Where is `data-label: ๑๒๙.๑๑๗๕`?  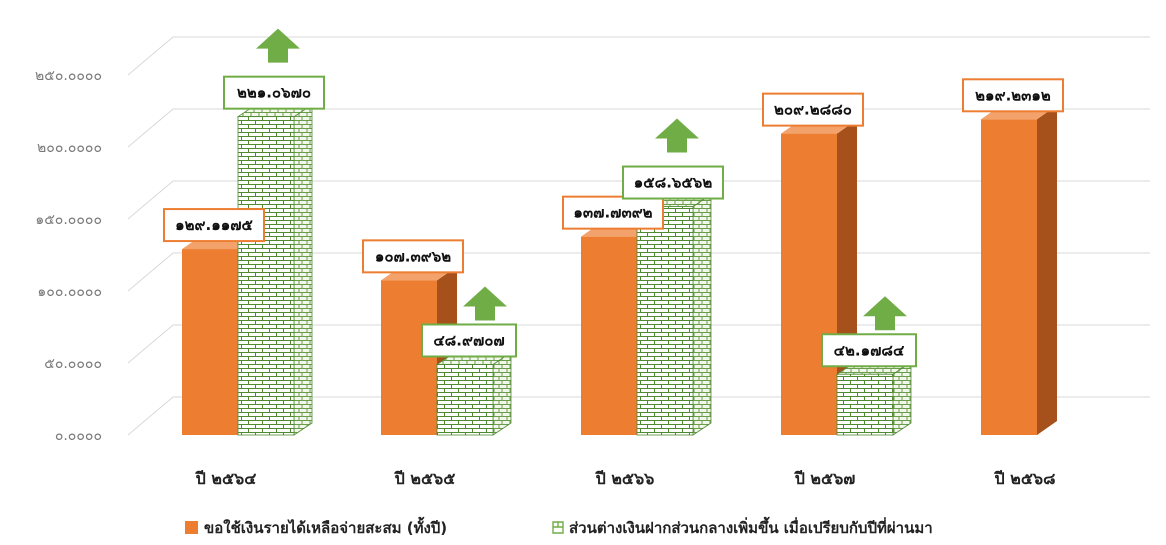 data-label: ๑๒๙.๑๑๗๕ is located at coordinates (214, 225).